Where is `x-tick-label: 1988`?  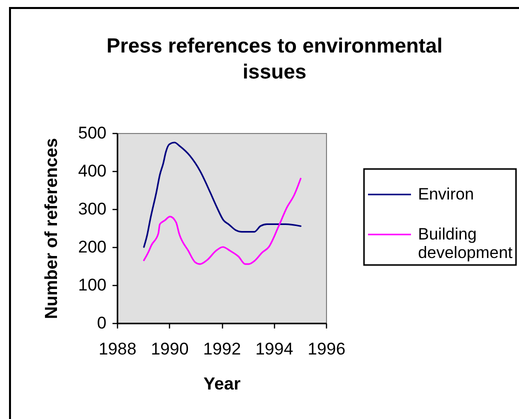 x-tick-label: 1988 is located at coordinates (117, 349).